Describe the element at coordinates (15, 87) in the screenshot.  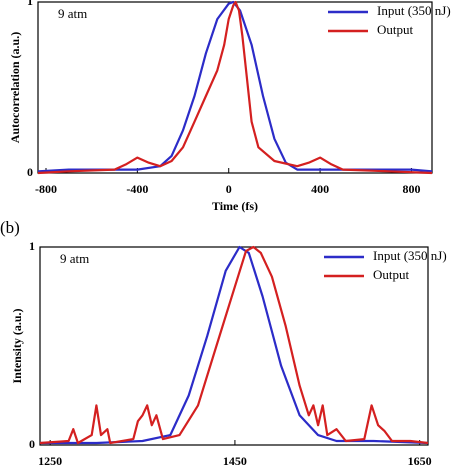
I see `y-axis-label: Autocorrelation (a.u.)` at that location.